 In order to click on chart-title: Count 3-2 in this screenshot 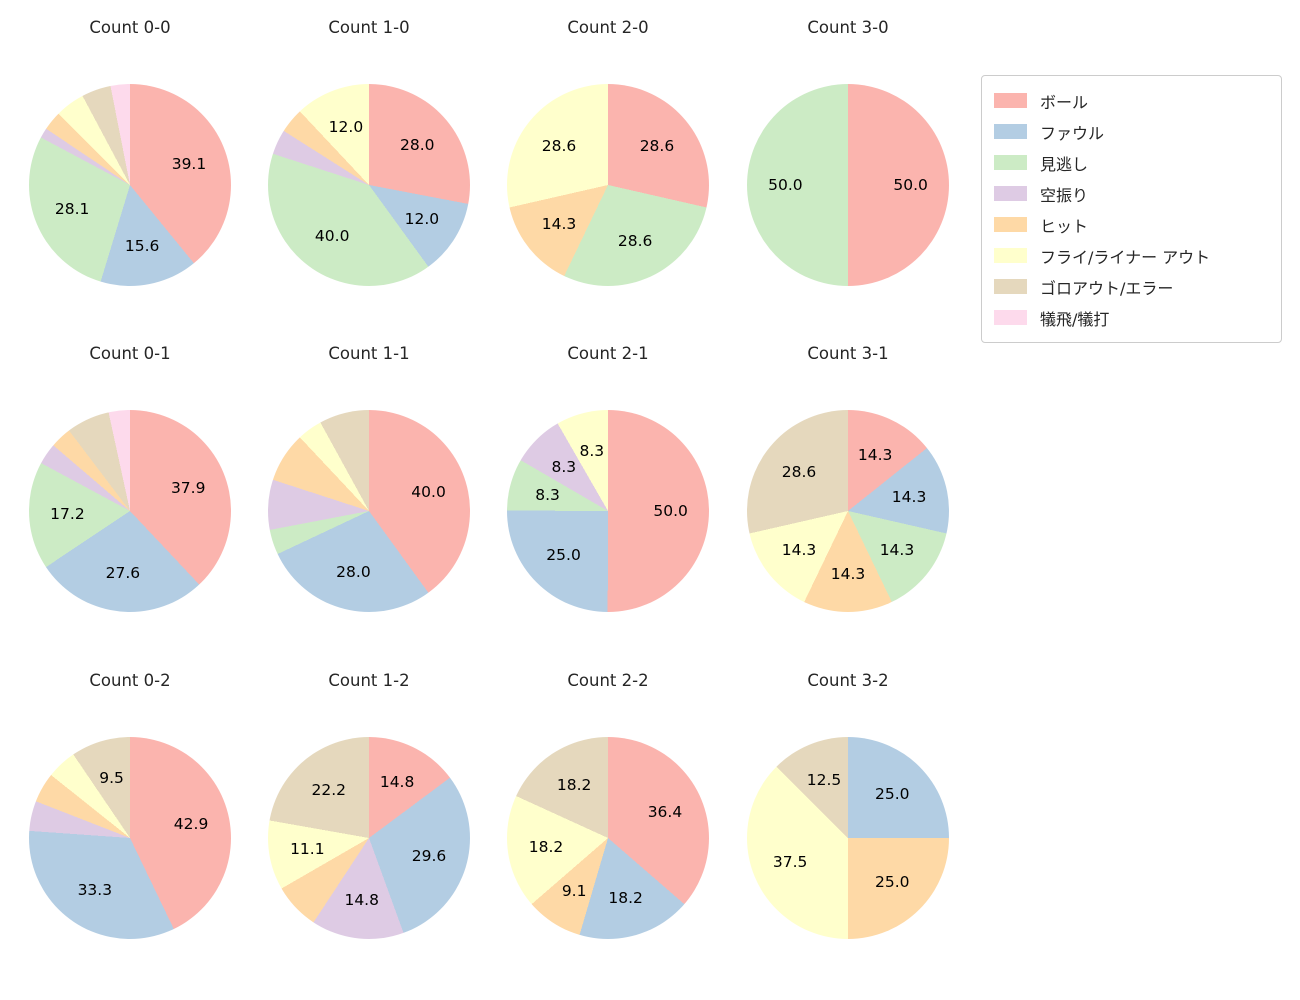, I will do `click(848, 680)`.